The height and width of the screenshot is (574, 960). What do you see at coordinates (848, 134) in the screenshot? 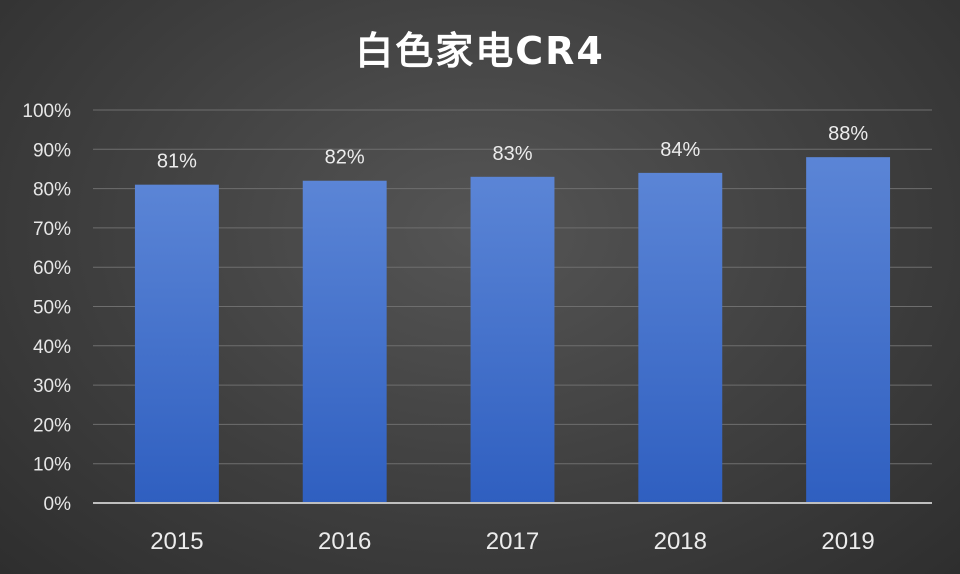
I see `data-label: 88%` at bounding box center [848, 134].